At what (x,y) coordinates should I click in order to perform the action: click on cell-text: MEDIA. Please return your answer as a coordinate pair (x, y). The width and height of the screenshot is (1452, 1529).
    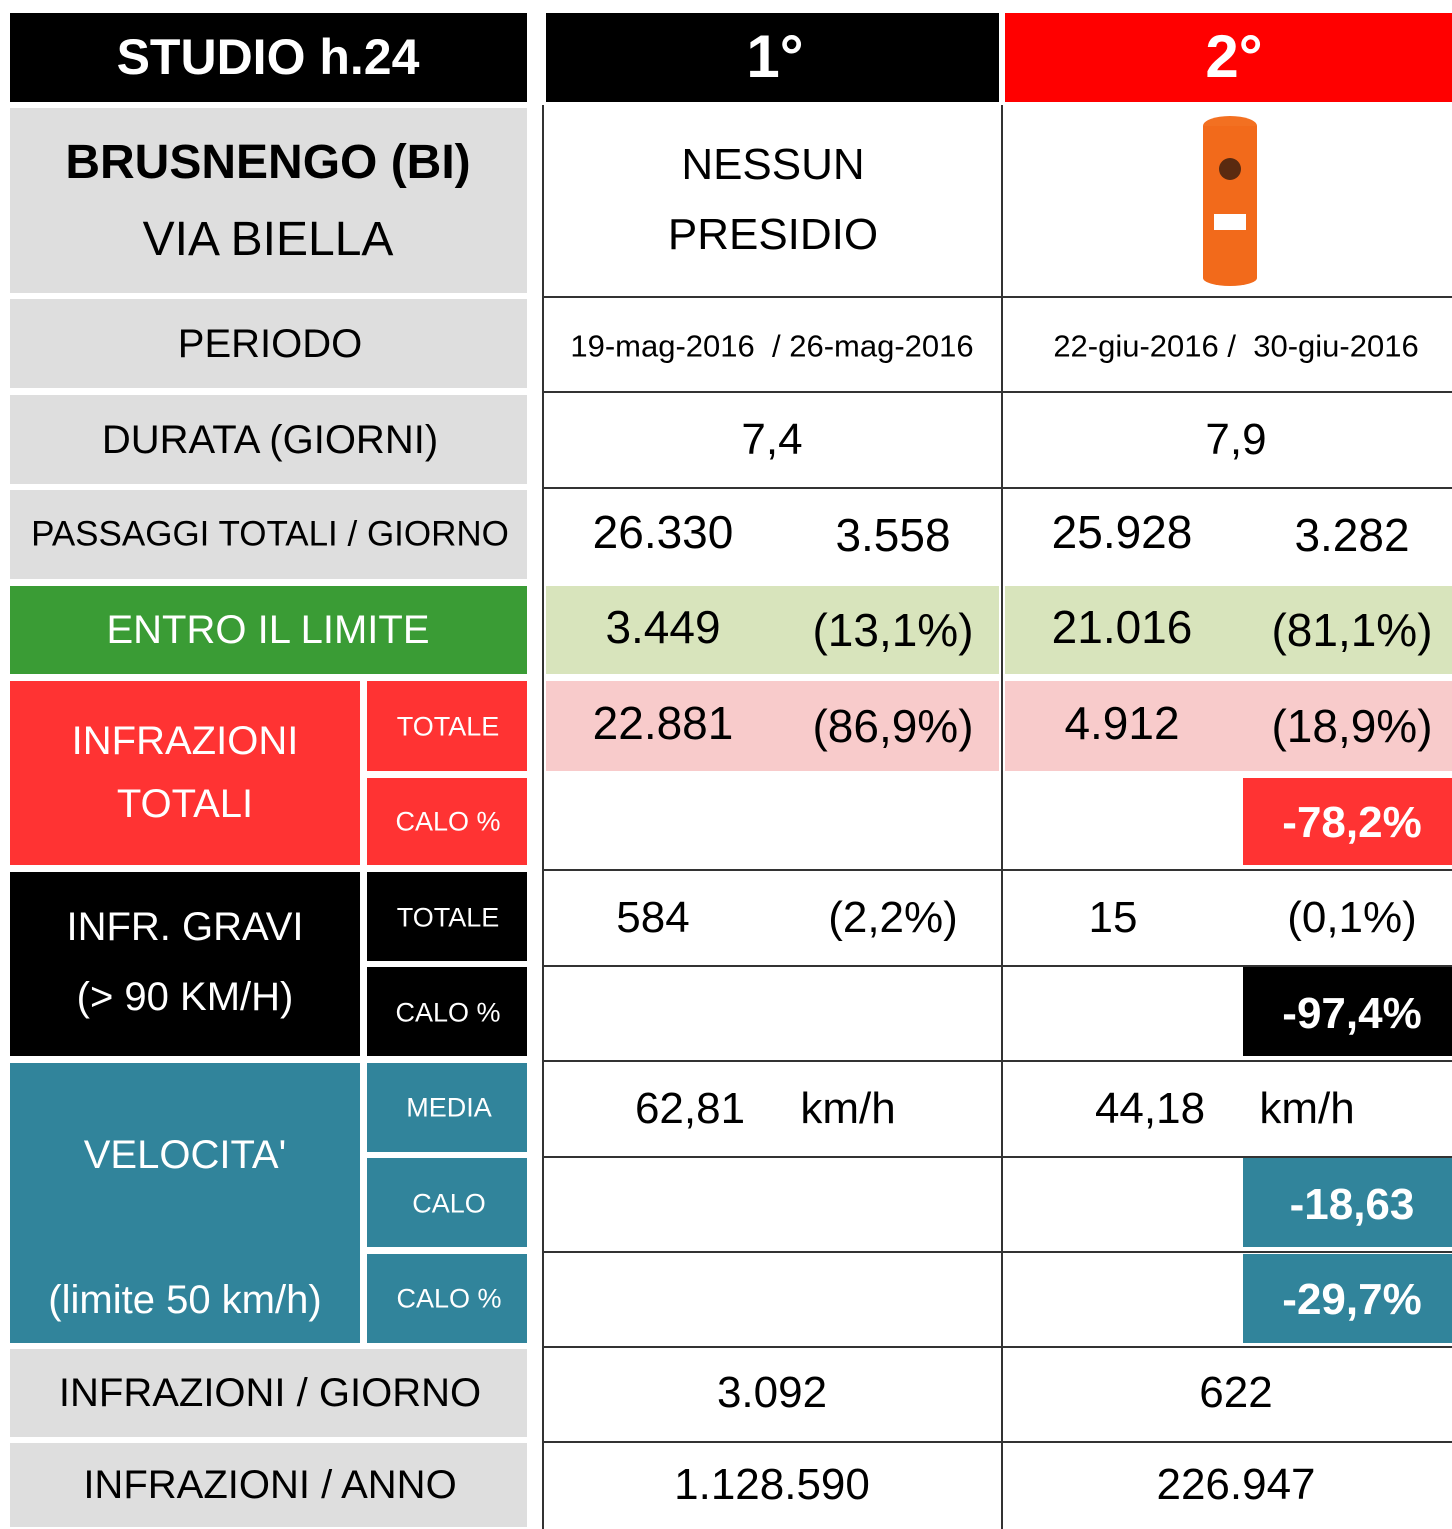
    Looking at the image, I should click on (449, 1107).